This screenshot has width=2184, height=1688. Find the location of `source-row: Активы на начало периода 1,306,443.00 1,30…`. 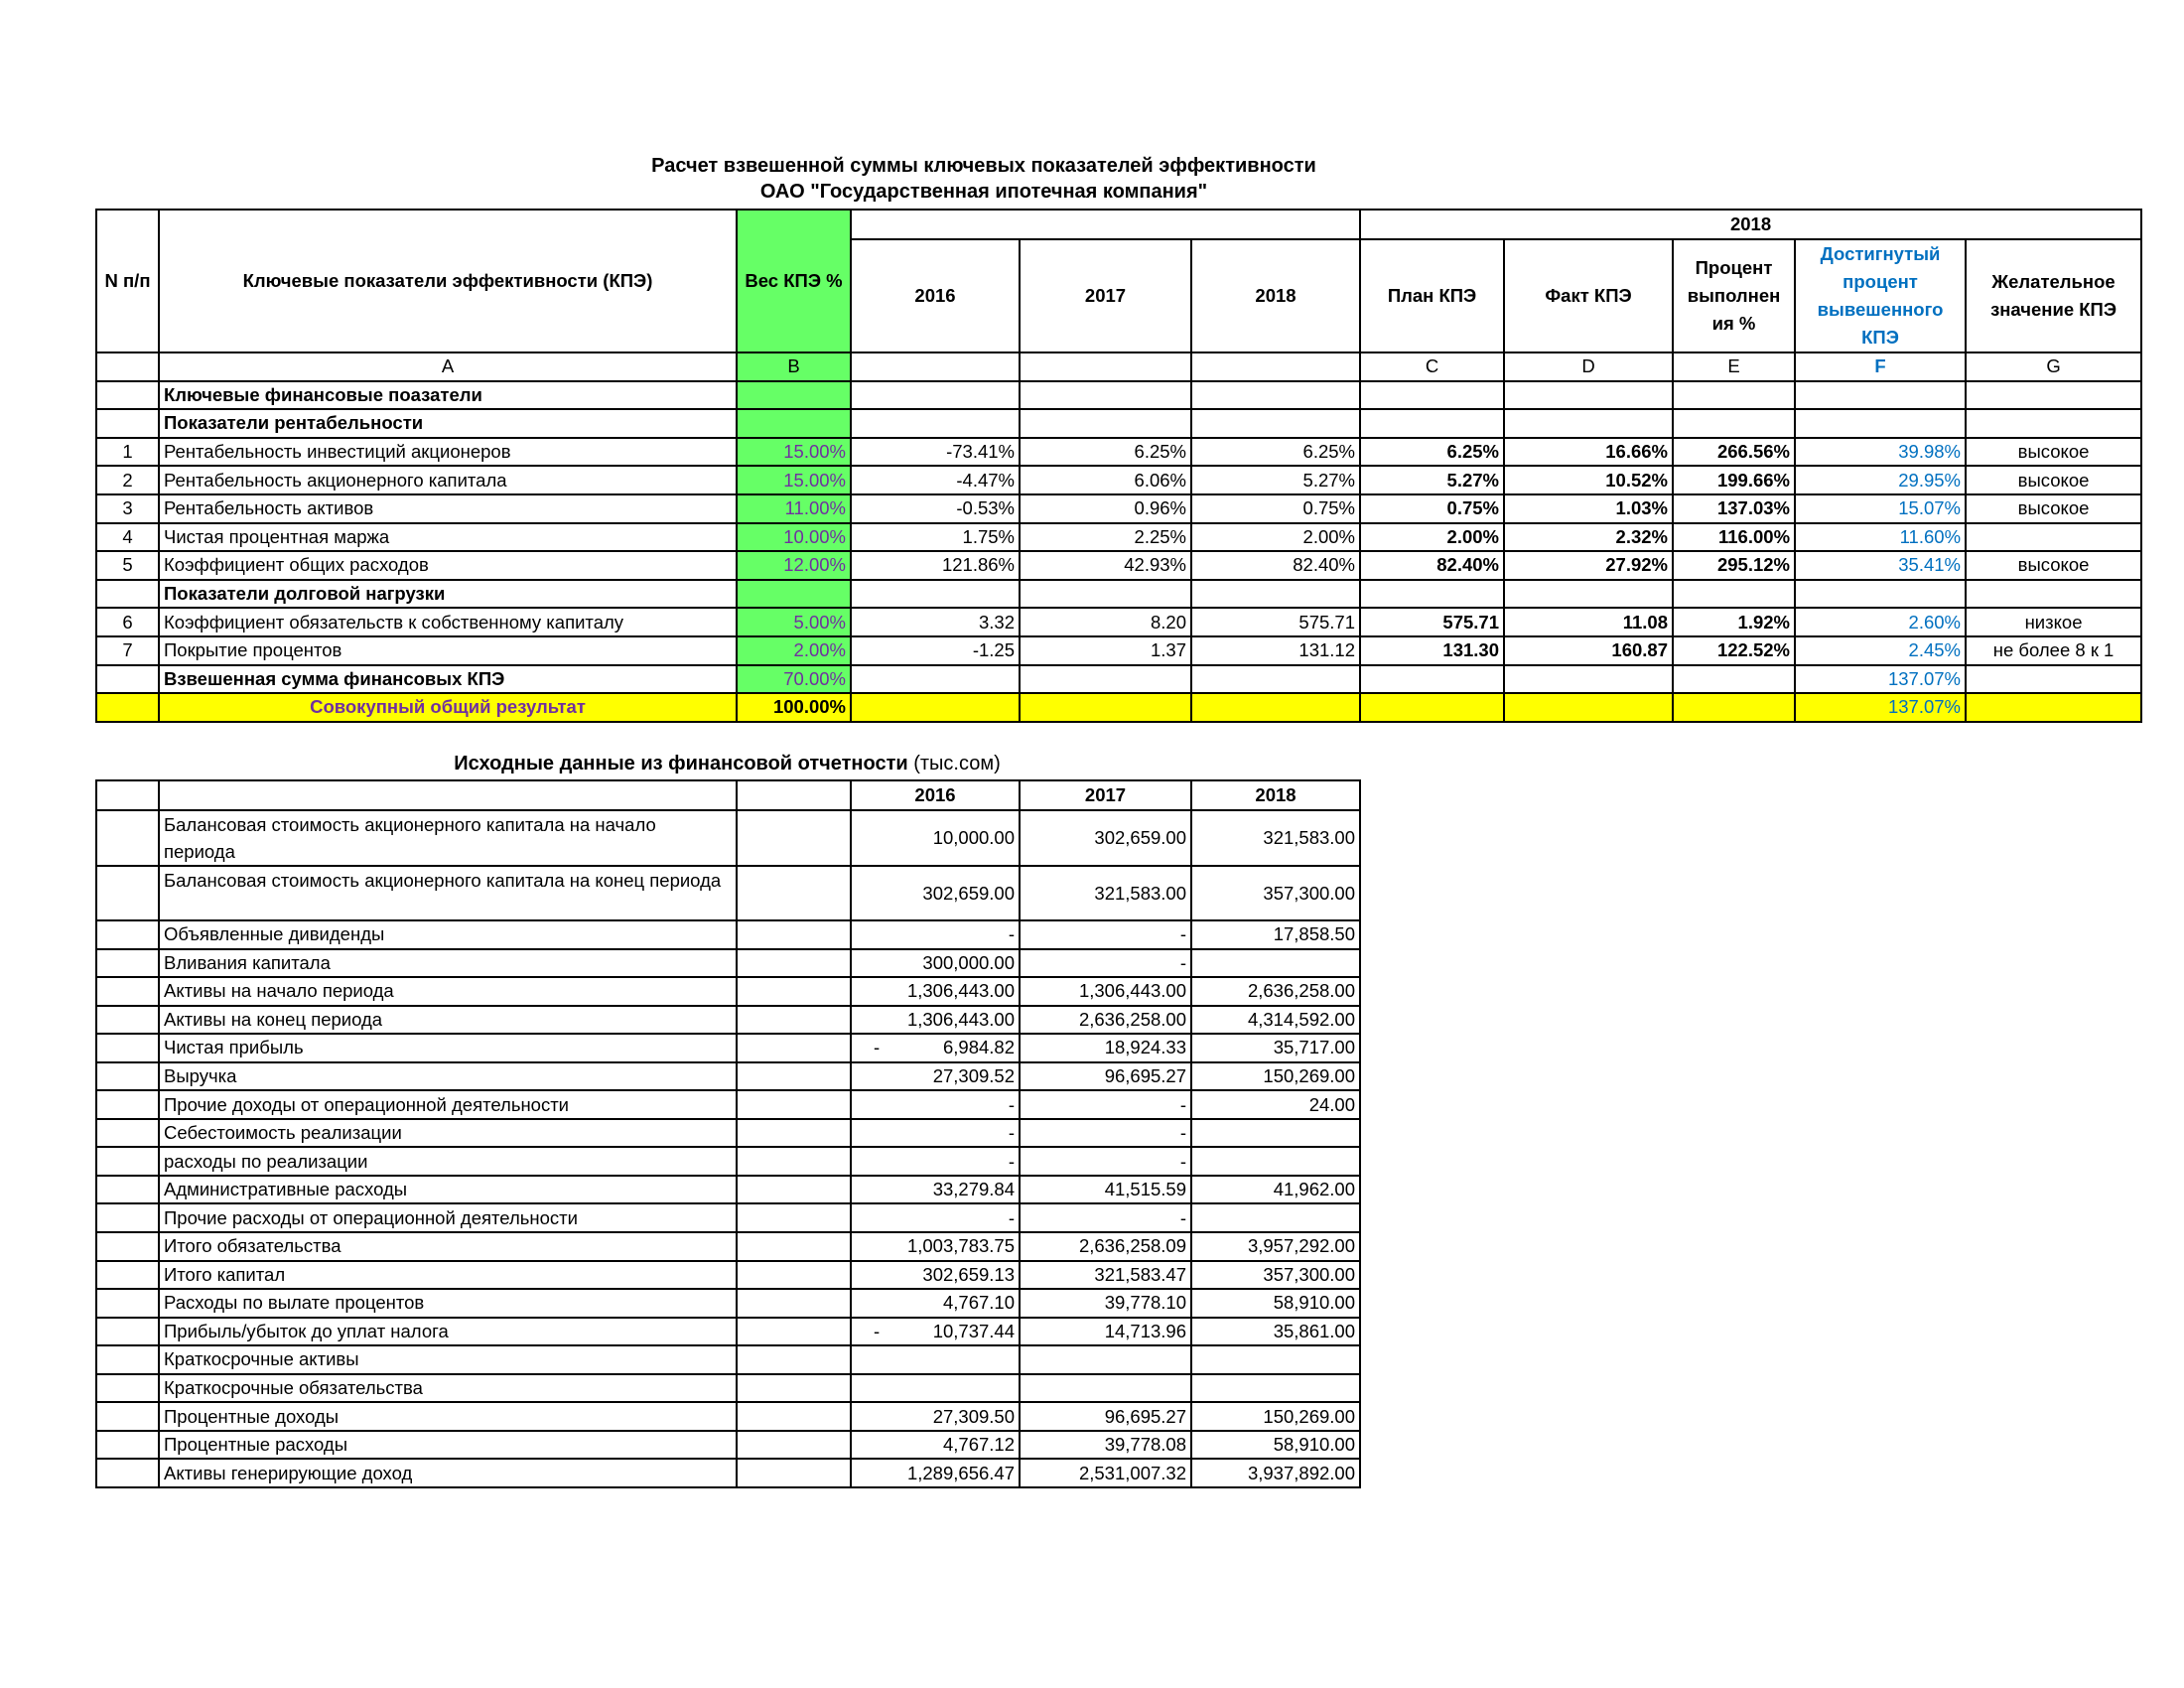

source-row: Активы на начало периода 1,306,443.00 1,30… is located at coordinates (728, 991).